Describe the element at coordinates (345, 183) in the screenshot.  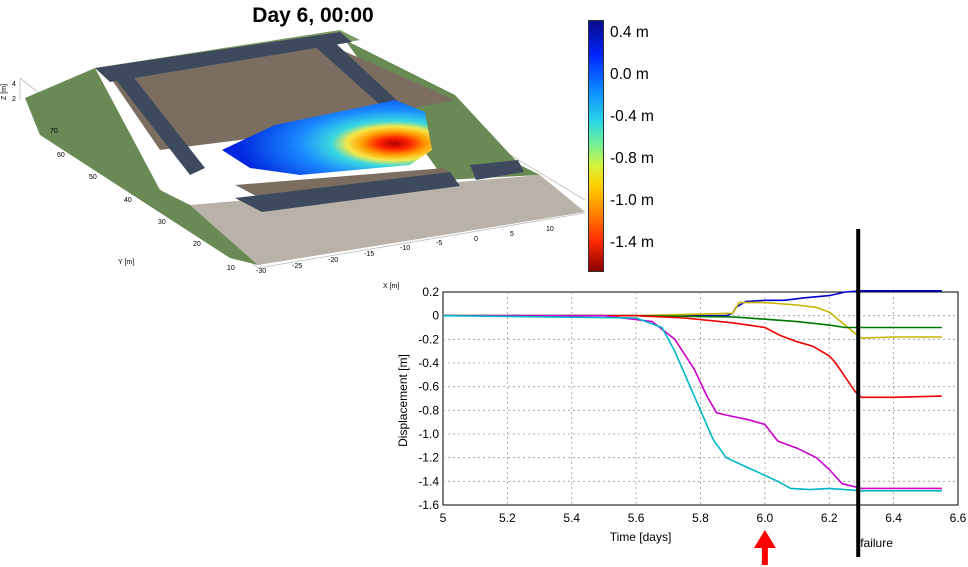
I see `terrain-field-front` at that location.